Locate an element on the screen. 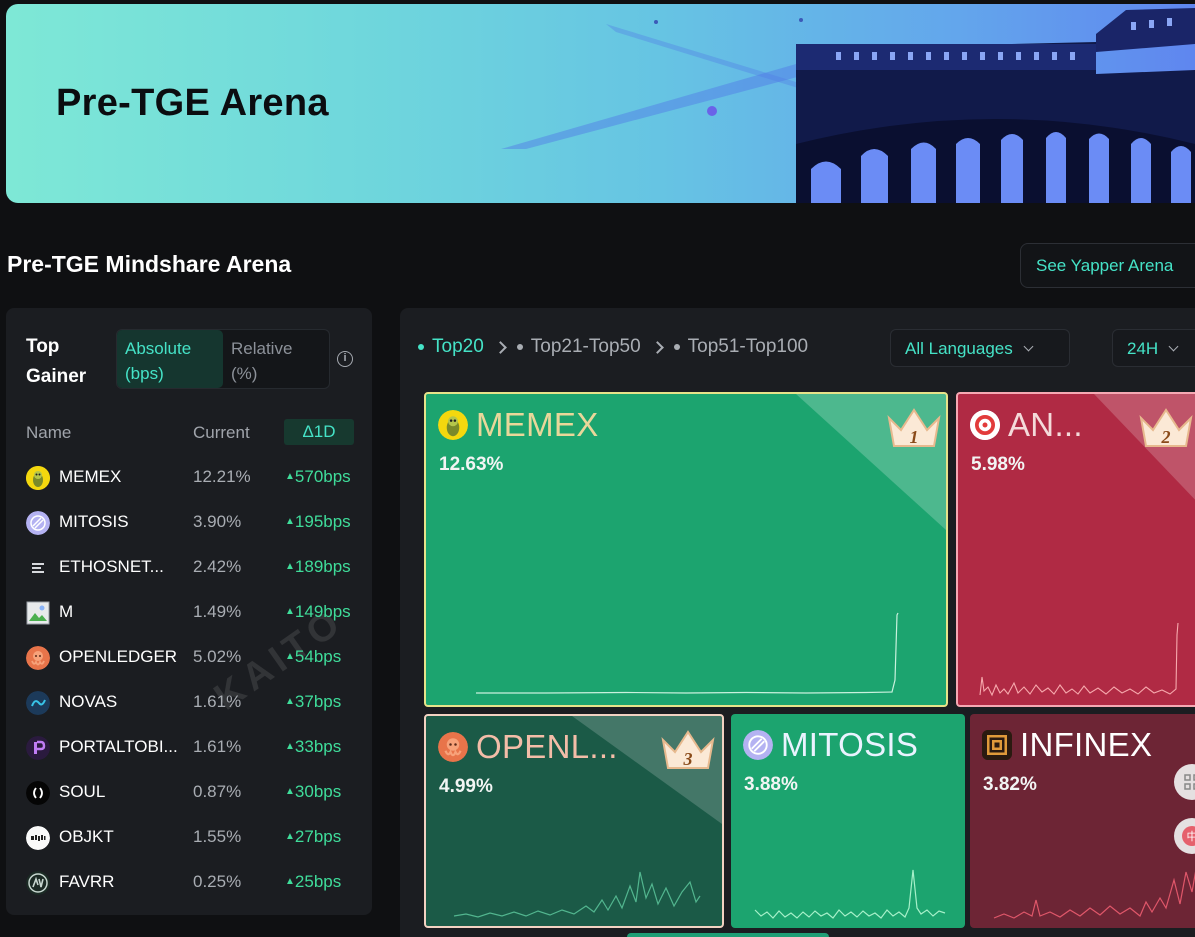 This screenshot has height=937, width=1195. grid-view-icon is located at coordinates (1184, 782).